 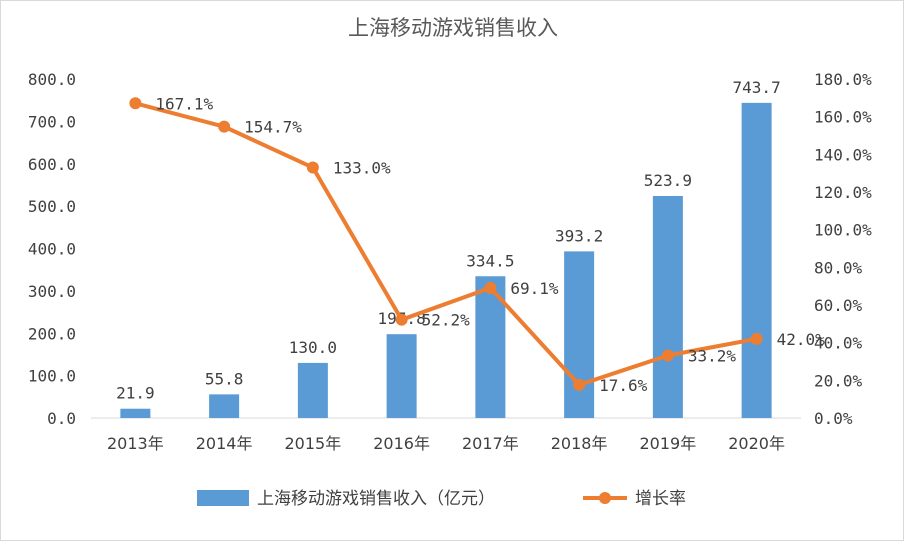 I want to click on category-label: 2016年, so click(x=401, y=443).